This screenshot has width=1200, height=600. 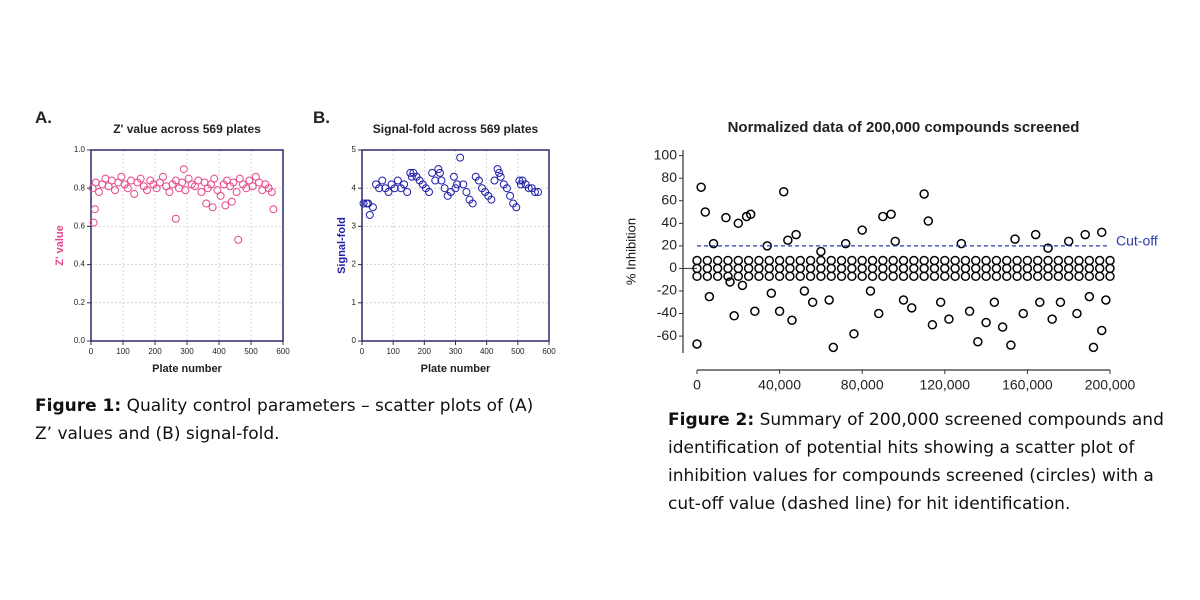 What do you see at coordinates (456, 369) in the screenshot?
I see `x-axis-label: Plate number` at bounding box center [456, 369].